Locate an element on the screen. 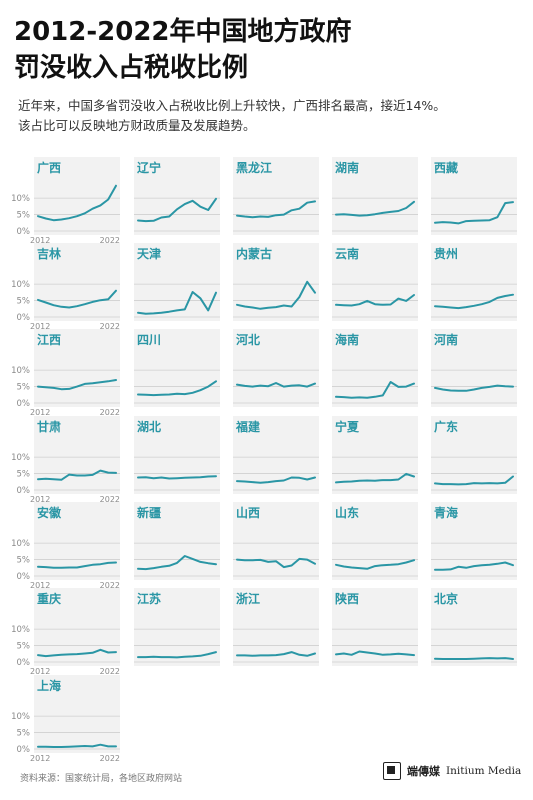  panel-7: 天津 is located at coordinates (177, 282).